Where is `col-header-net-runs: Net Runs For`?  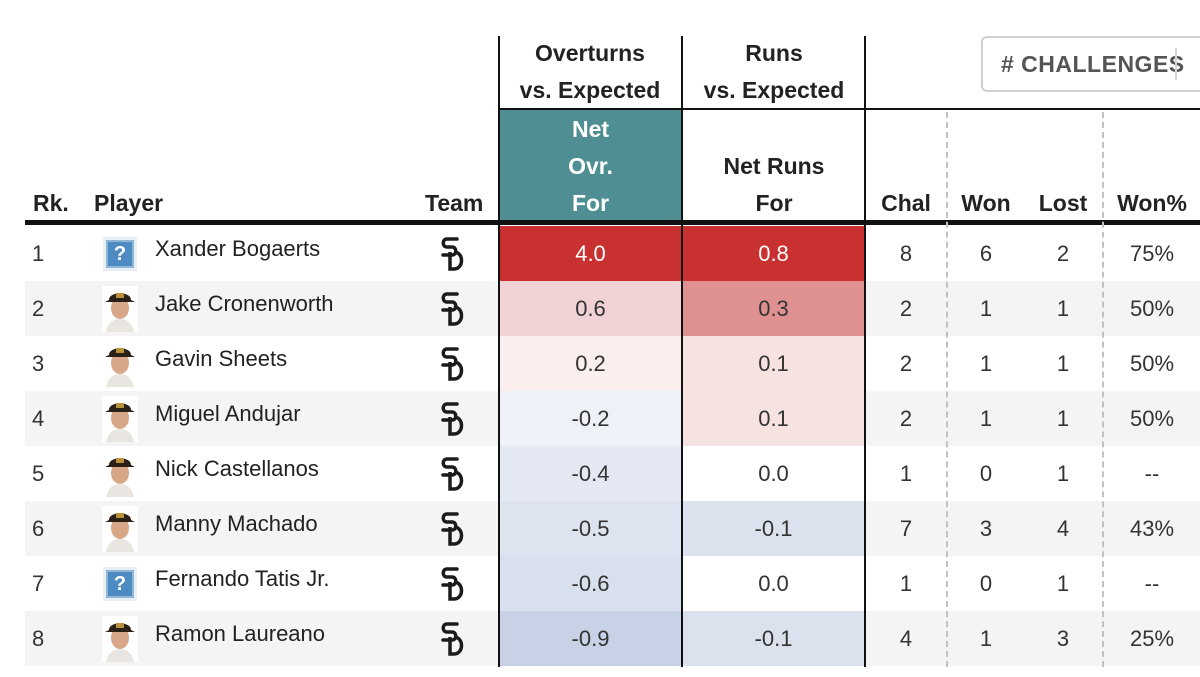 col-header-net-runs: Net Runs For is located at coordinates (774, 185).